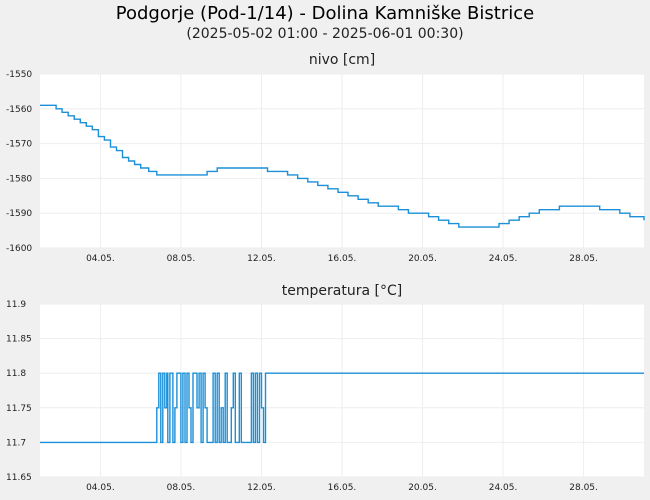 The height and width of the screenshot is (500, 650). Describe the element at coordinates (342, 291) in the screenshot. I see `chart-title-2: temperatura [°C]` at that location.